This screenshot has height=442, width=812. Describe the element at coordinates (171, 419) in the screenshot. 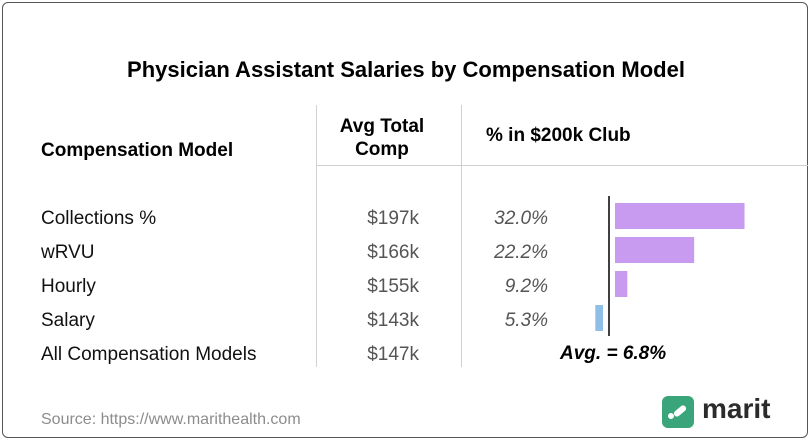

I see `source-note: Source: https://www.marithealth.com` at that location.